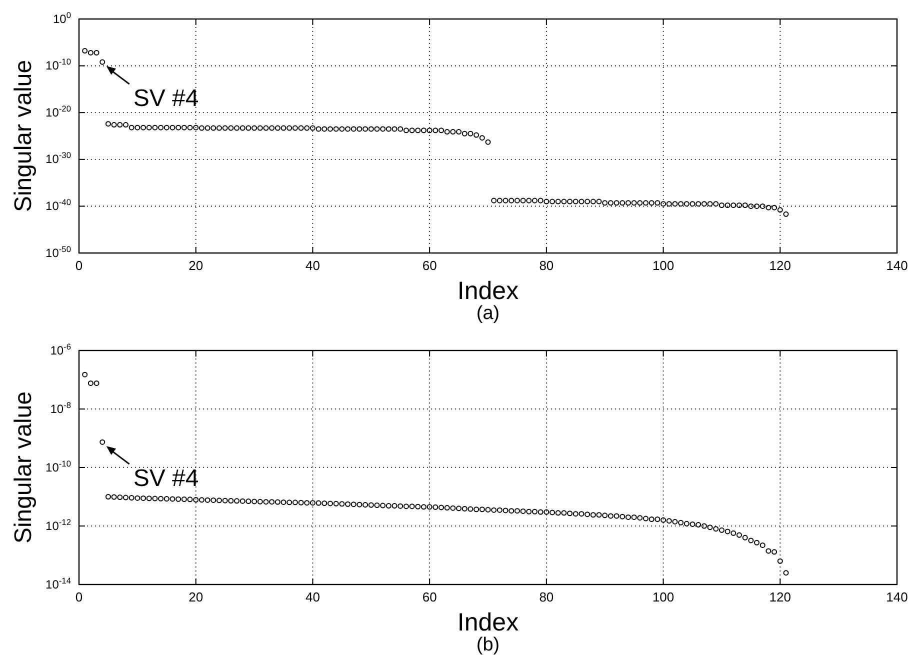 Image resolution: width=909 pixels, height=655 pixels. What do you see at coordinates (59, 524) in the screenshot?
I see `y-tick-label: 10$^{-12}$` at bounding box center [59, 524].